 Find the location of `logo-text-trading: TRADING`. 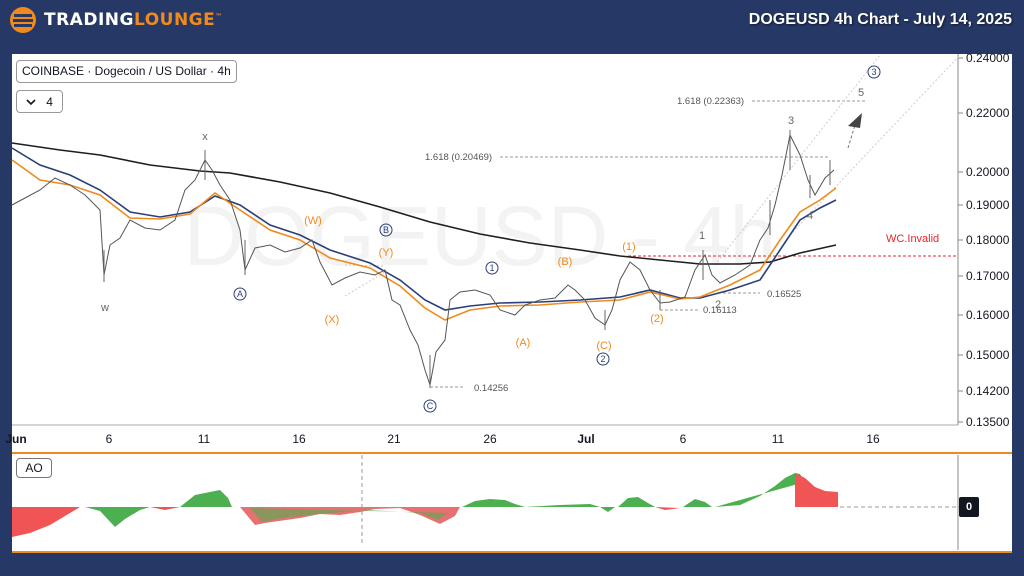

logo-text-trading: TRADING is located at coordinates (89, 20).